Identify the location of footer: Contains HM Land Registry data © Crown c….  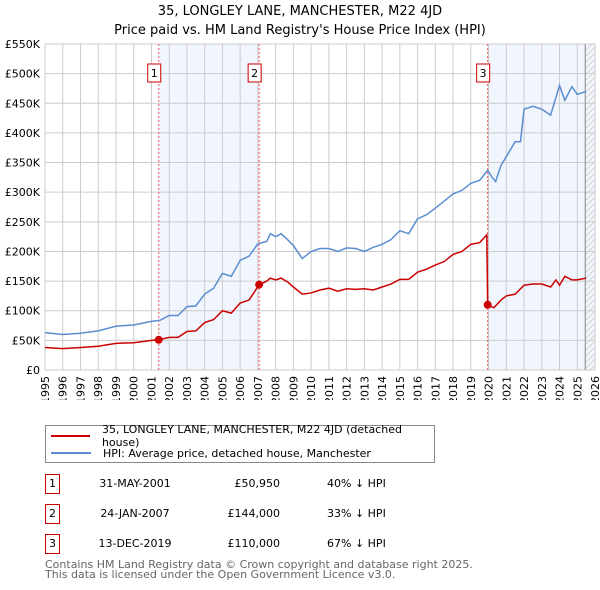
(259, 569).